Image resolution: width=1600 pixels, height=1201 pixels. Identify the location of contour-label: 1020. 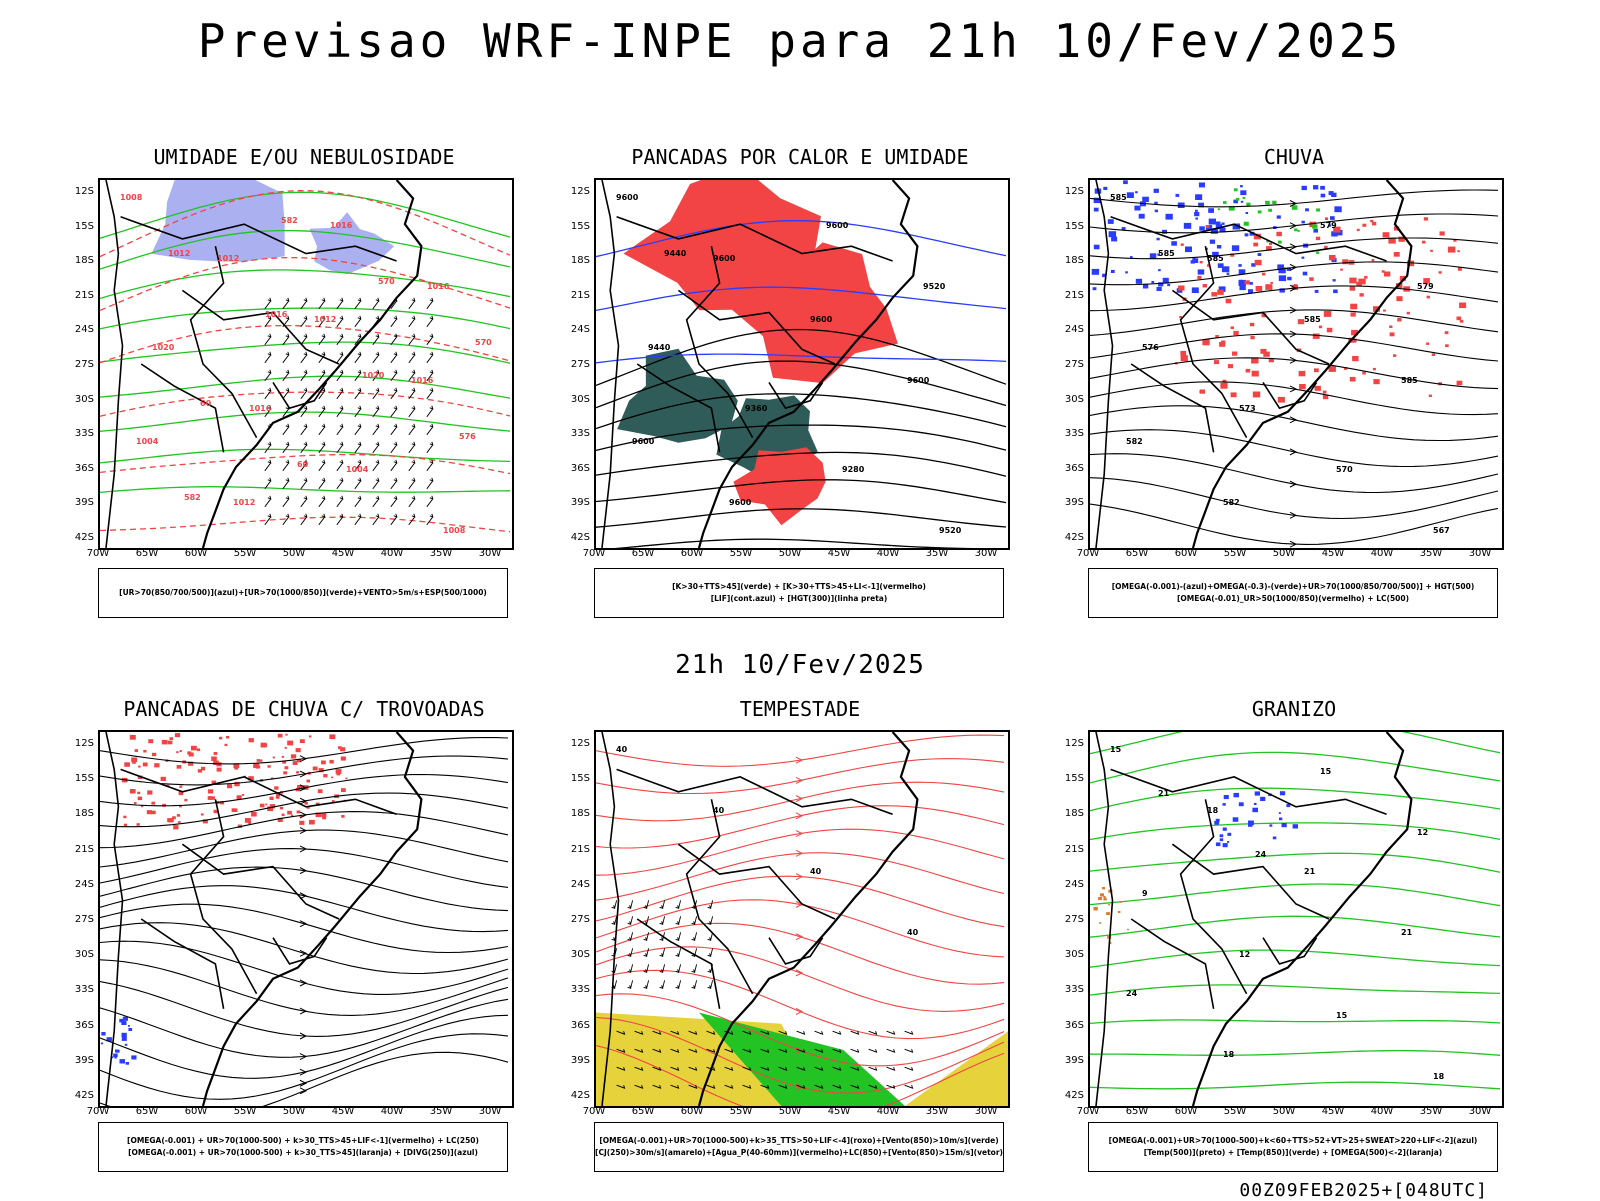
(373, 375).